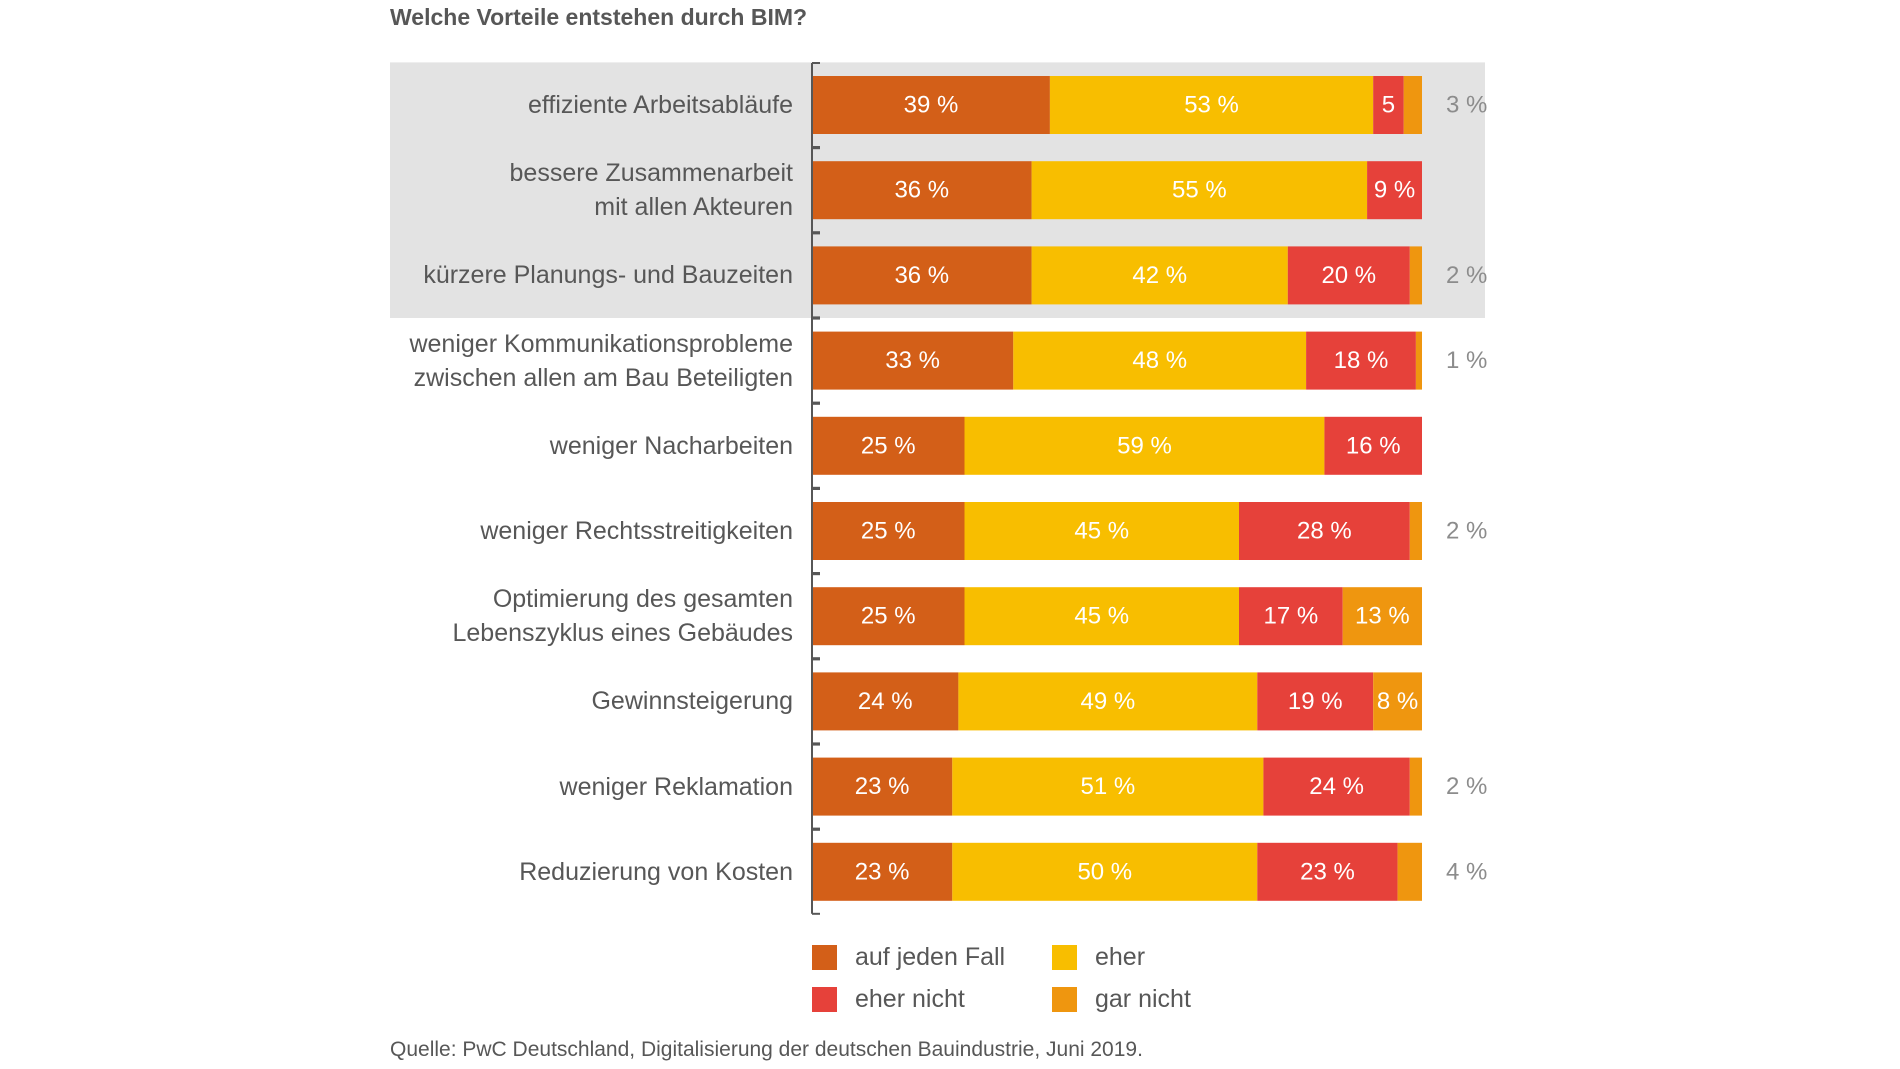 The height and width of the screenshot is (1069, 1900). I want to click on value-label: 33 %, so click(912, 360).